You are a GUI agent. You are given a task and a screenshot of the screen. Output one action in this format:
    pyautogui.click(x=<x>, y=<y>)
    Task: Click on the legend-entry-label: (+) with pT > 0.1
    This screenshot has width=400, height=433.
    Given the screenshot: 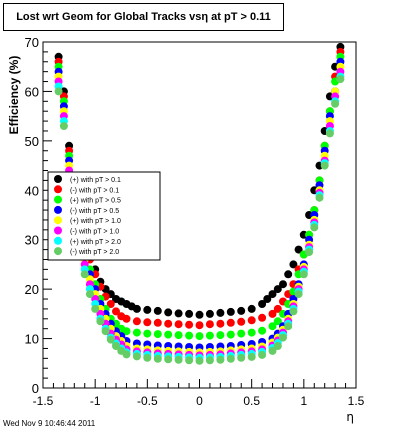 What is the action you would take?
    pyautogui.click(x=95, y=180)
    